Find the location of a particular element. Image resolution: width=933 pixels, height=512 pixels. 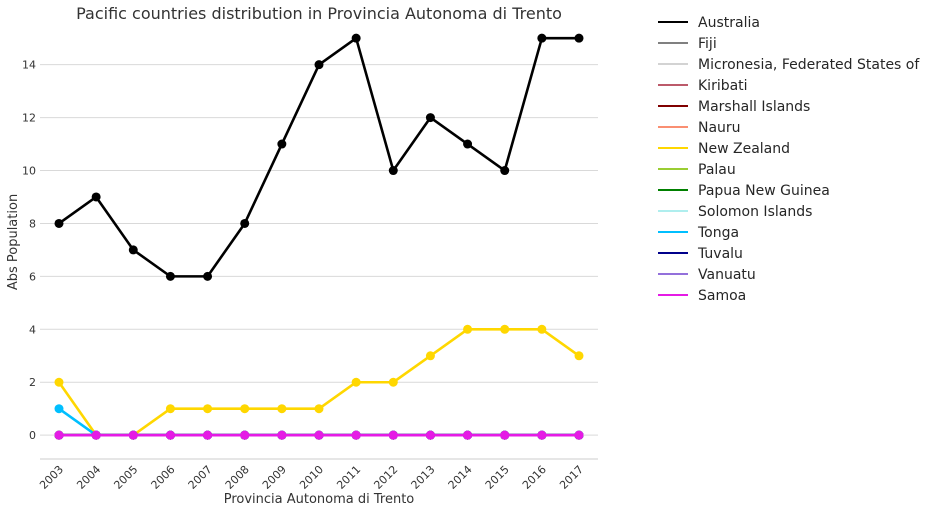

legend-item: New Zealand is located at coordinates (724, 149).